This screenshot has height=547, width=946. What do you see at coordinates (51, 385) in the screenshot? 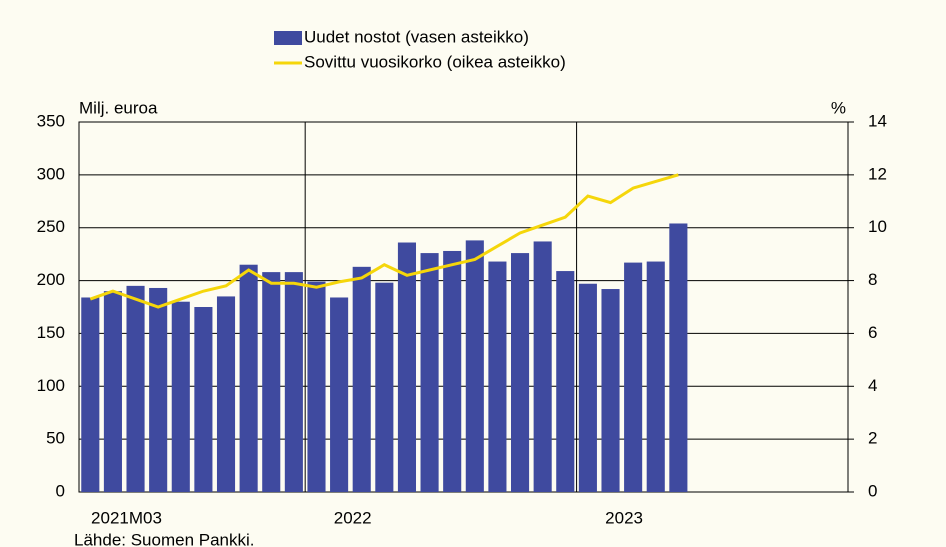
I see `y-tick-label: 100` at bounding box center [51, 385].